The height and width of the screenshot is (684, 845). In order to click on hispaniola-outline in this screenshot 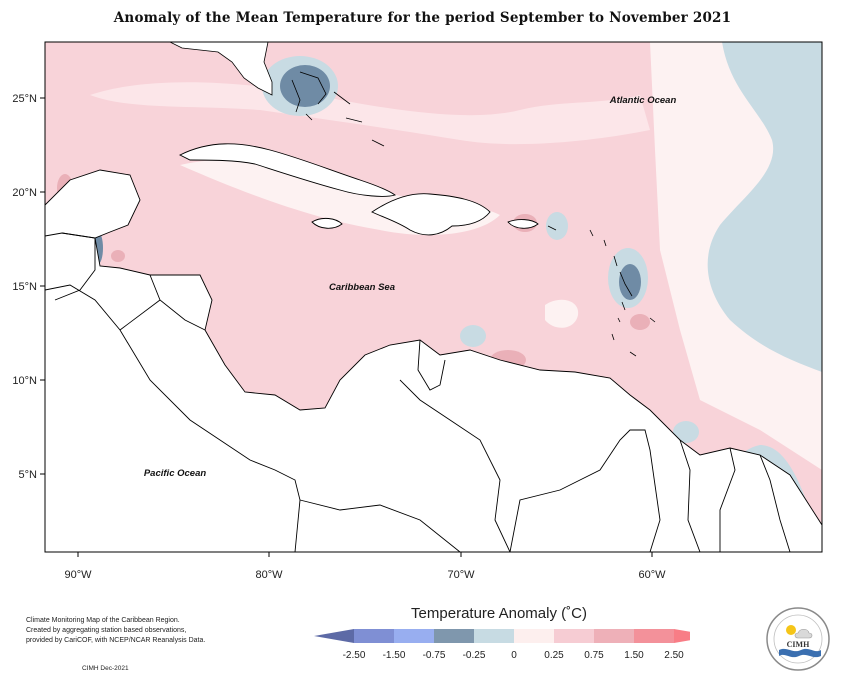, I will do `click(431, 214)`.